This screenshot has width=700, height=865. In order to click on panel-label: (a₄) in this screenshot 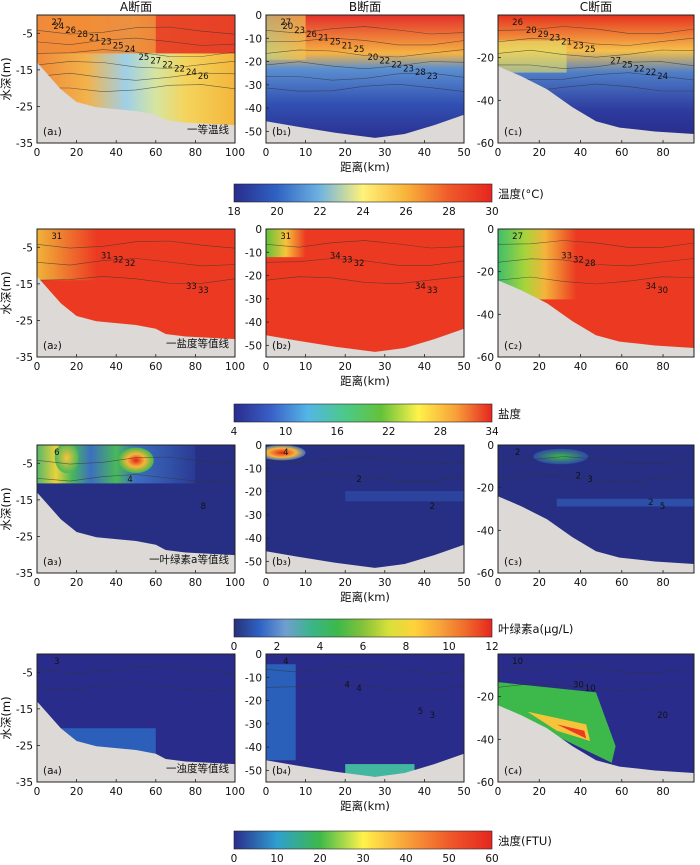, I will do `click(52, 771)`.